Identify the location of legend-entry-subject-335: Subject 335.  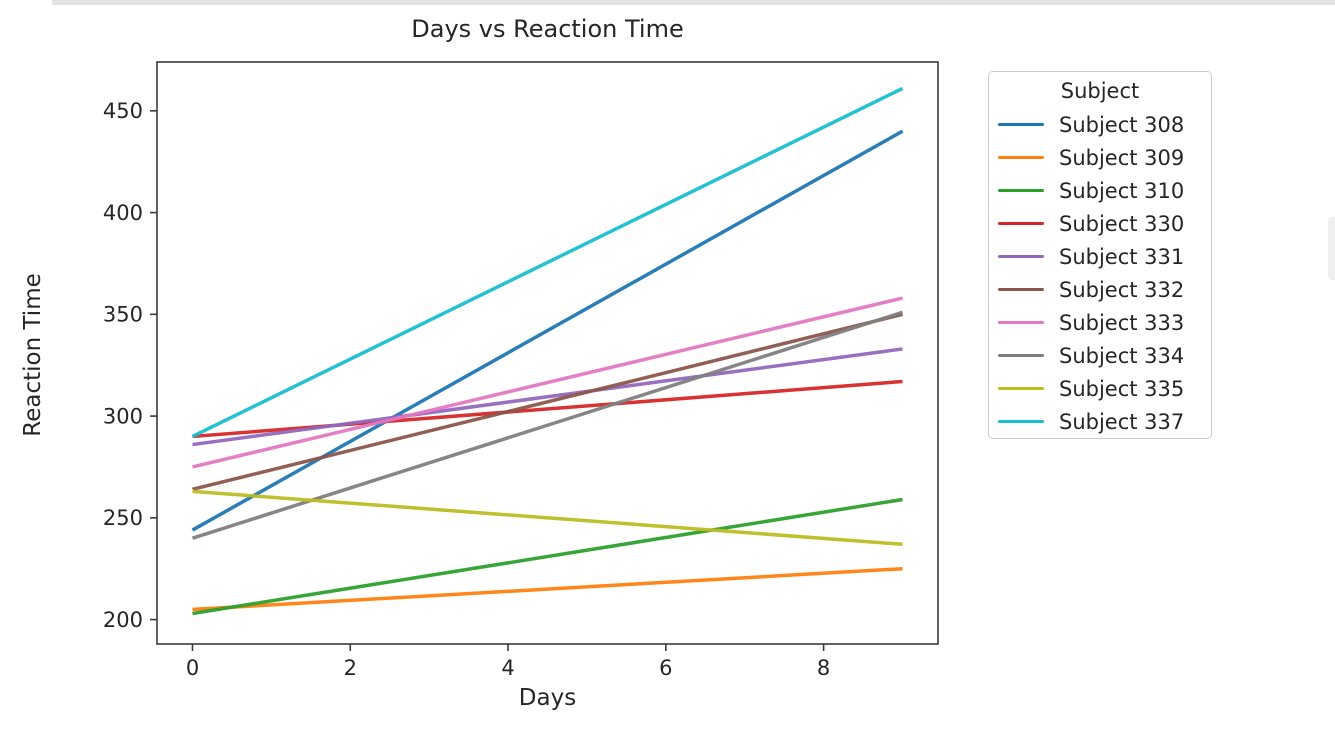
(1100, 388).